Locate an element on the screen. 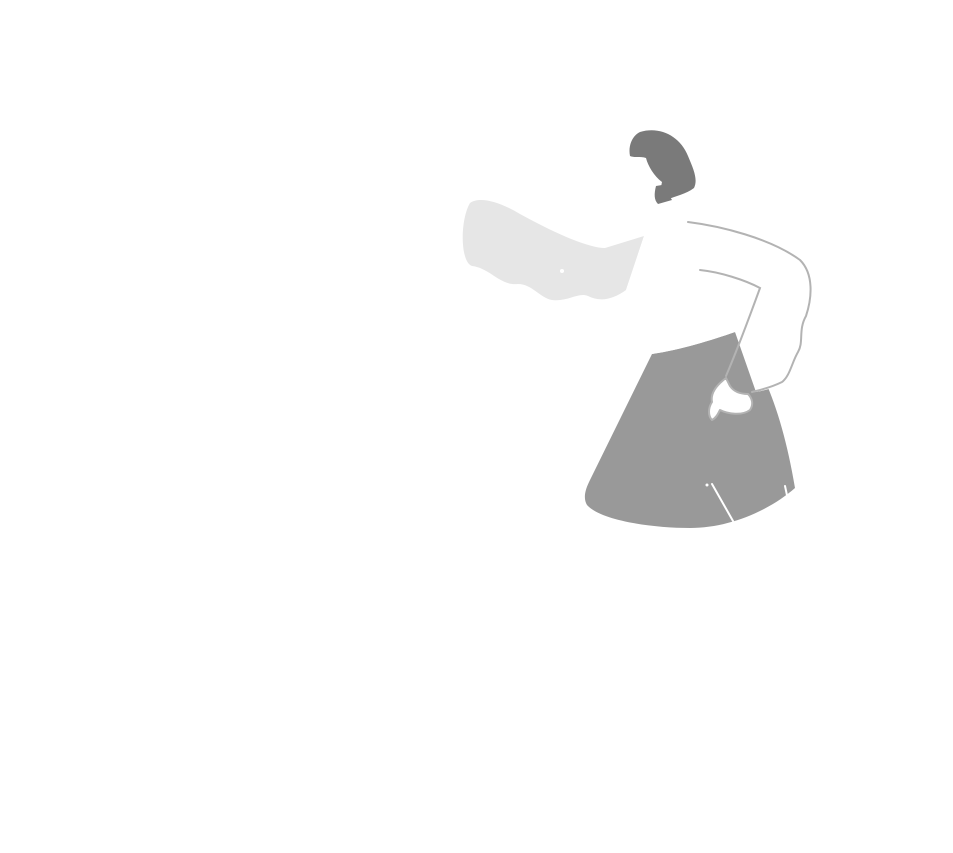 The image size is (953, 853). sleeve-outline is located at coordinates (749, 307).